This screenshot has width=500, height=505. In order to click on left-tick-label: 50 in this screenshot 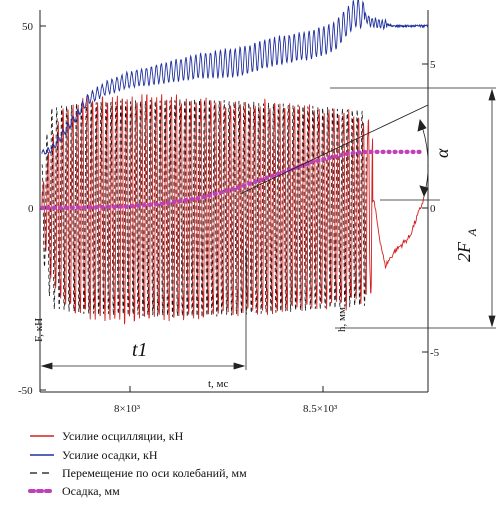, I will do `click(28, 27)`.